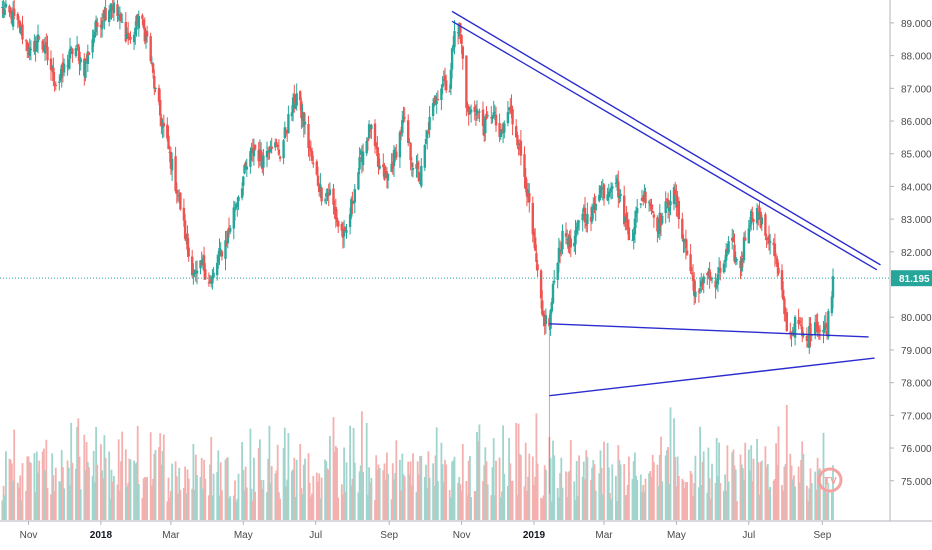 Image resolution: width=932 pixels, height=550 pixels. I want to click on y-tick-label: 77.000, so click(916, 416).